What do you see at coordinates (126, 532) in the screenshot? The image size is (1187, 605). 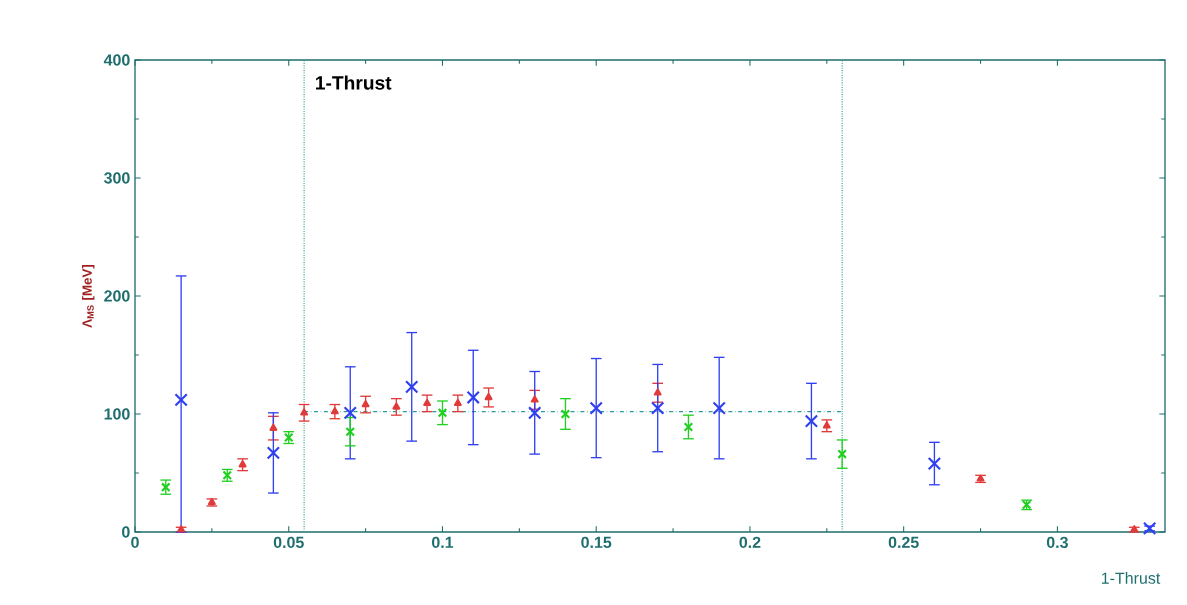 I see `y-tick-label: 0` at bounding box center [126, 532].